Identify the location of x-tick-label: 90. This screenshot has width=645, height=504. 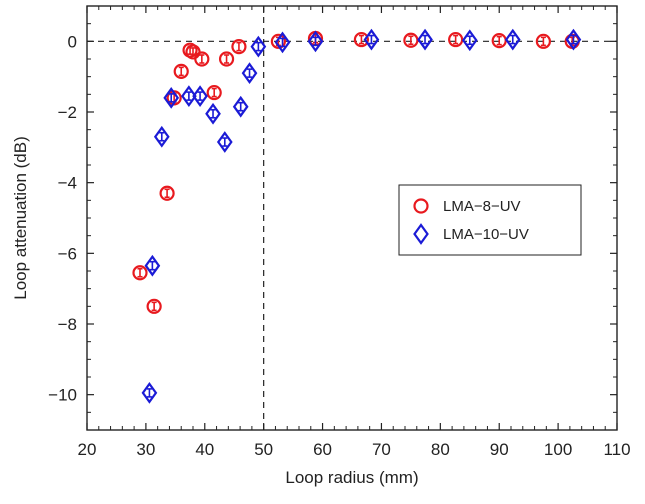
(499, 449).